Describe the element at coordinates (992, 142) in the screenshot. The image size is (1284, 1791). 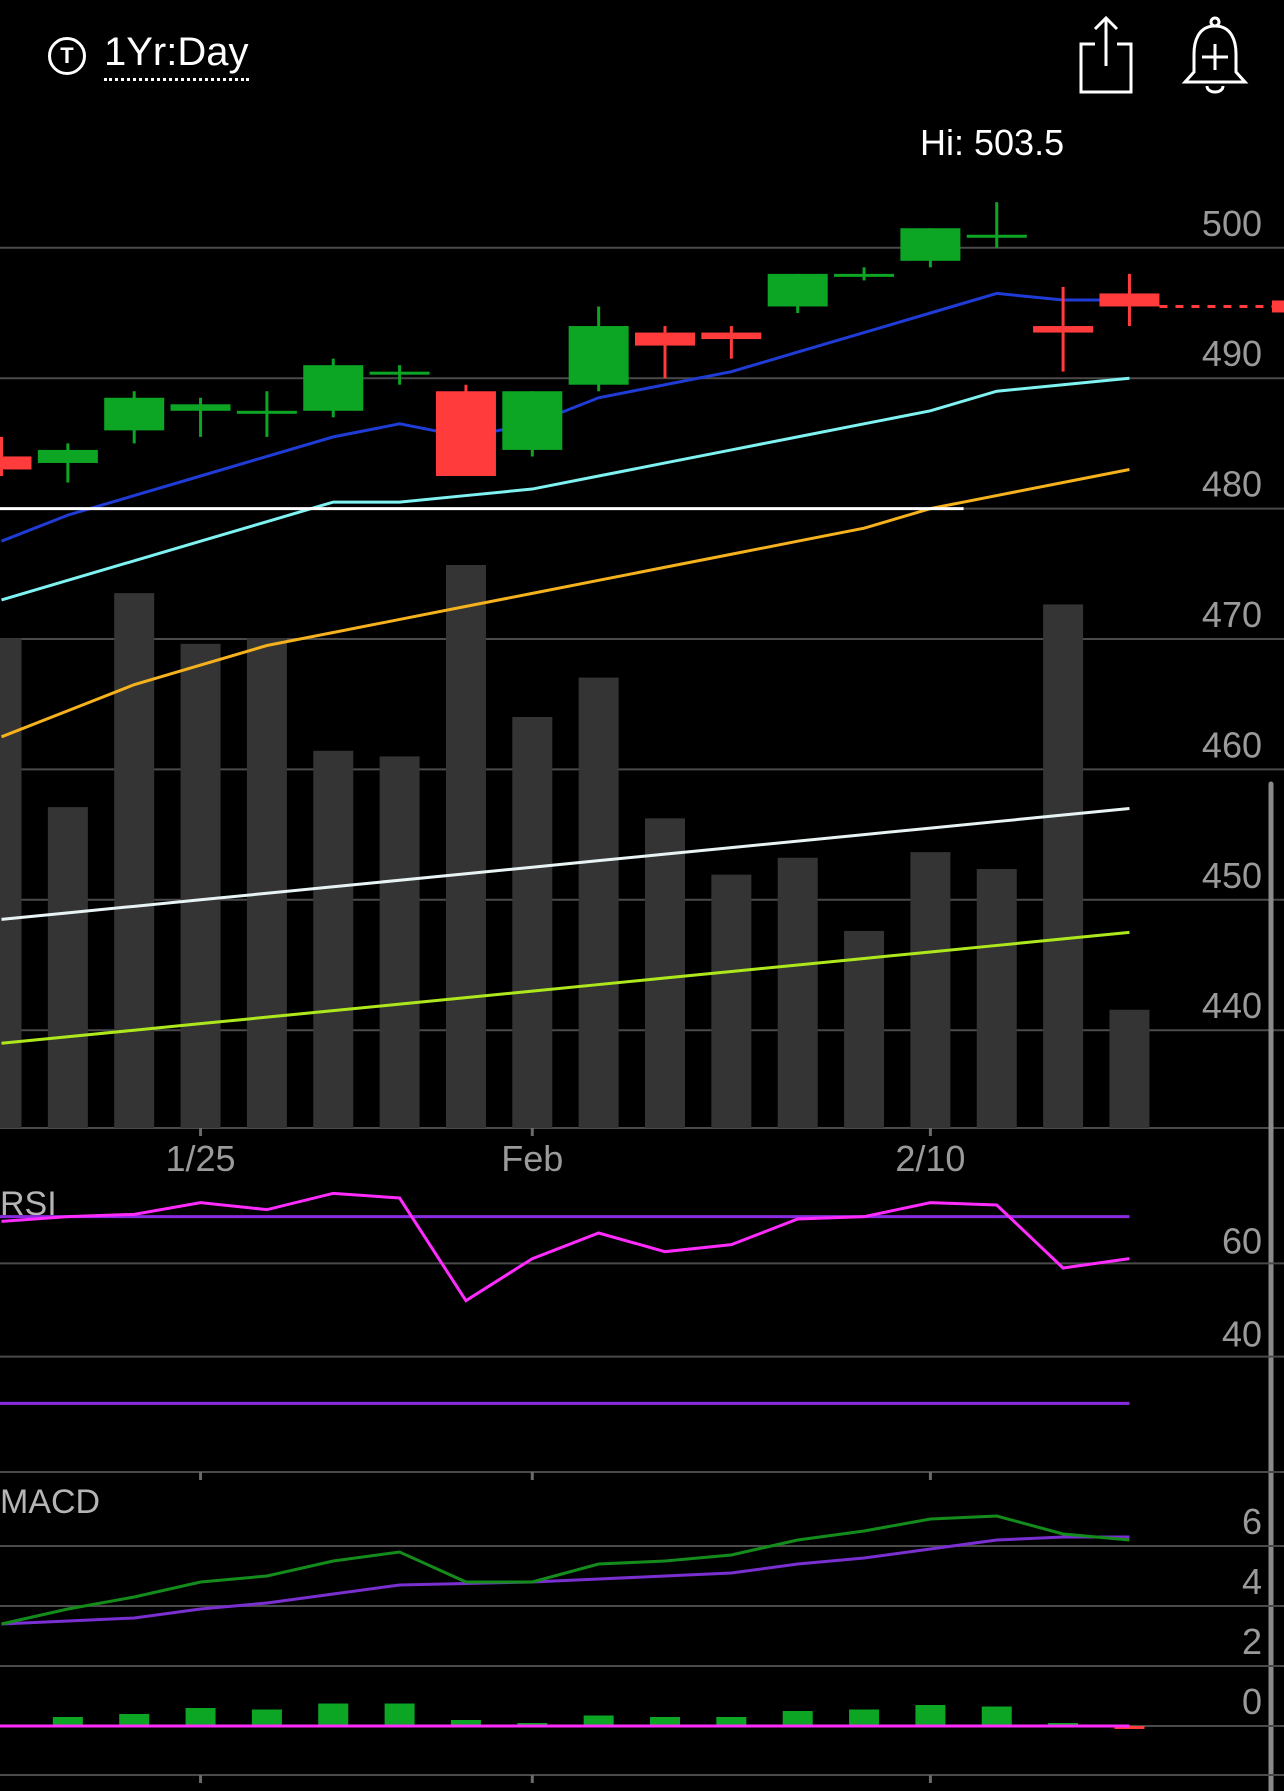
I see `high-price-label: Hi: 503.5` at that location.